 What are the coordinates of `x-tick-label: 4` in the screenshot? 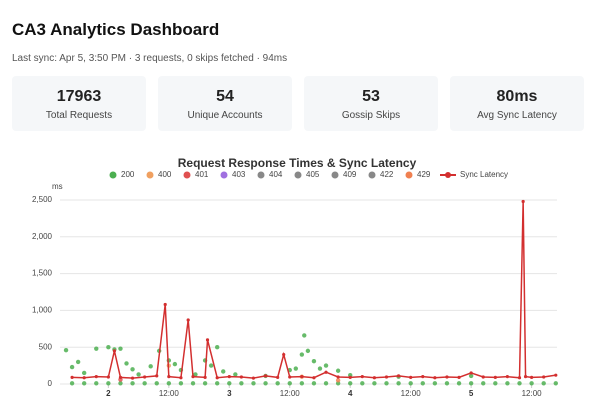 It's located at (350, 393).